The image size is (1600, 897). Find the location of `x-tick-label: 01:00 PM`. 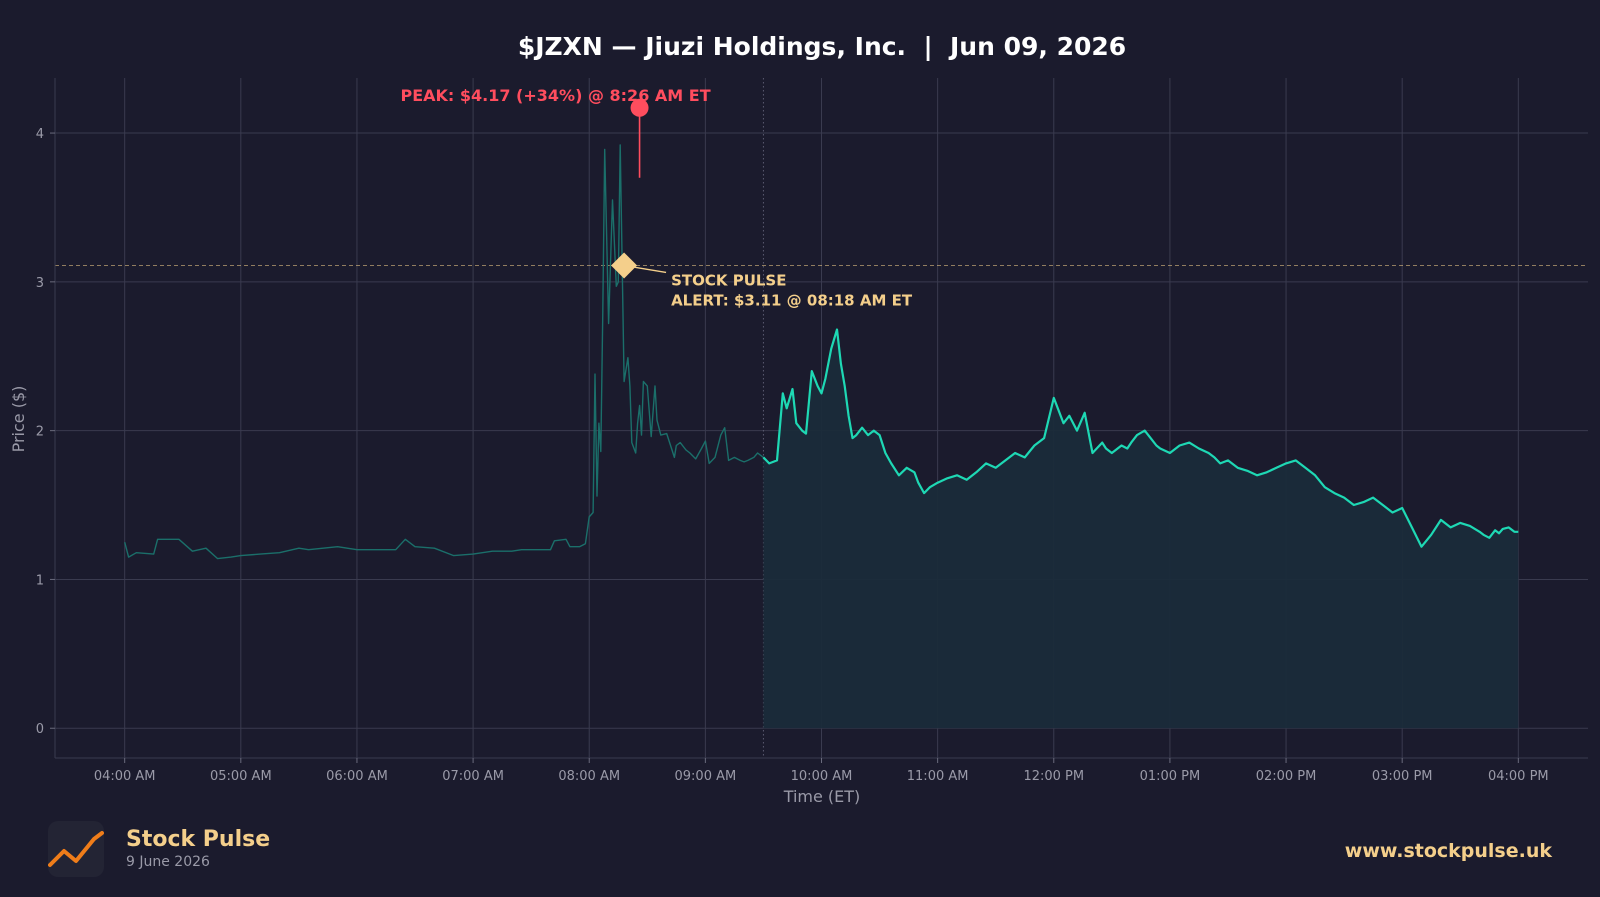

x-tick-label: 01:00 PM is located at coordinates (1170, 776).